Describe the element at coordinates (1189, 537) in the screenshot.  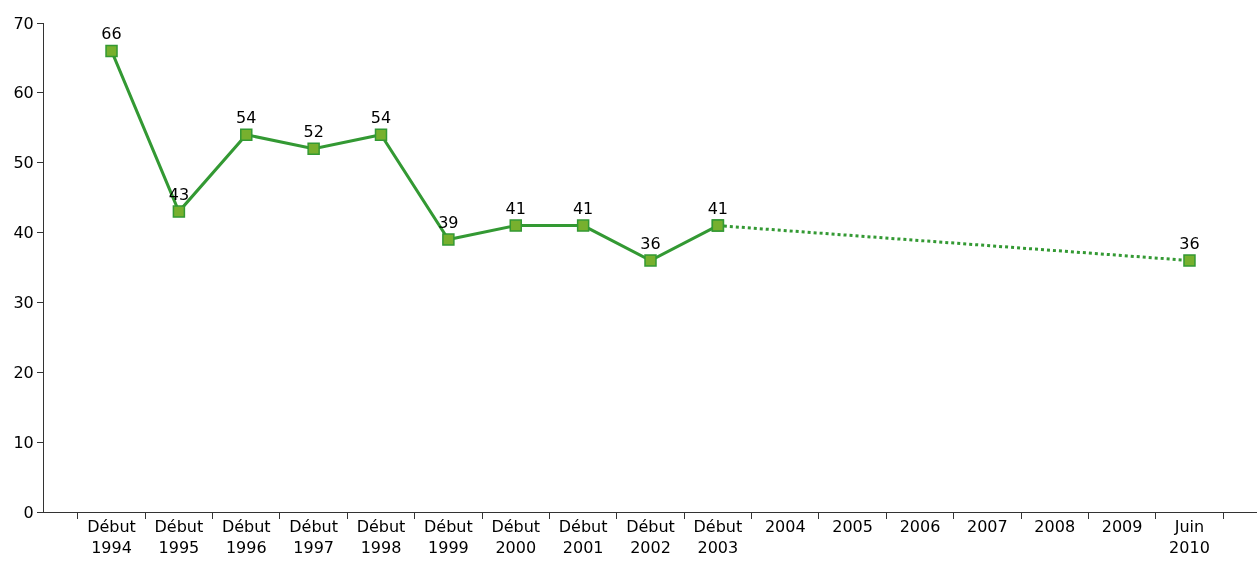
I see `x-tick-label: Juin 2010` at that location.